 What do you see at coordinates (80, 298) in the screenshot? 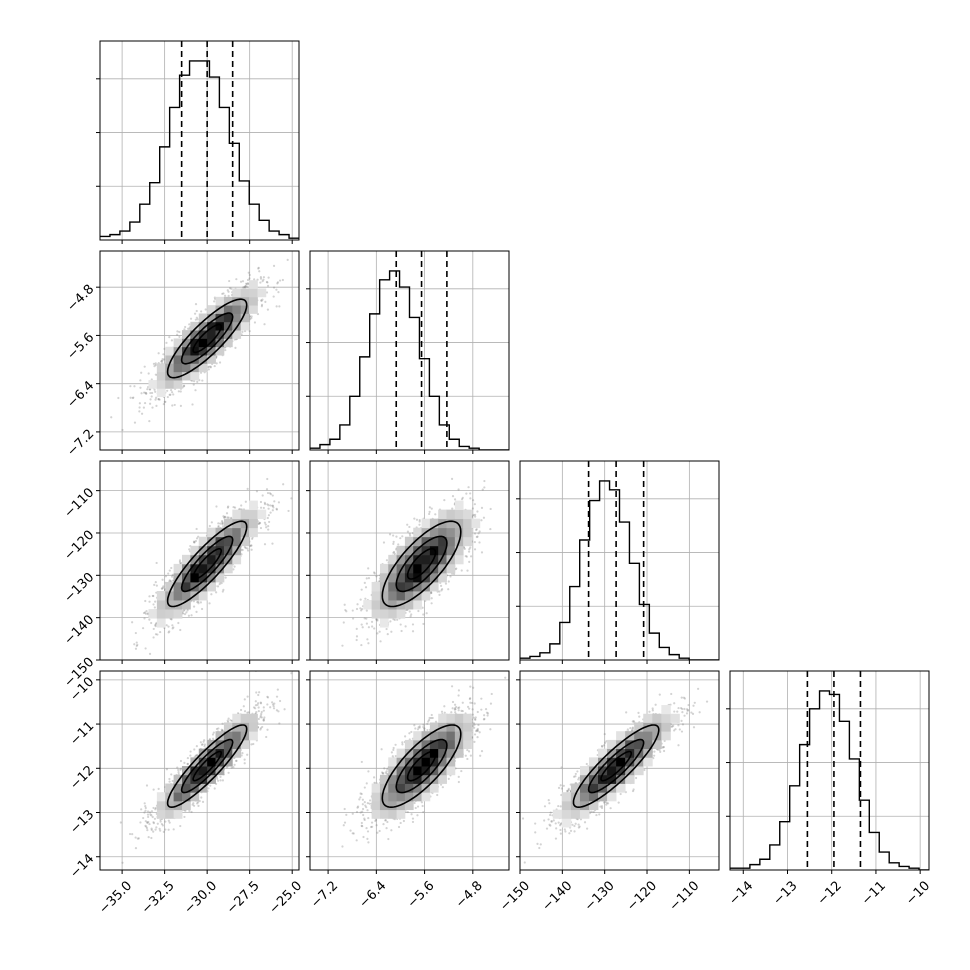
I see `y-tick-label: −4.8` at bounding box center [80, 298].